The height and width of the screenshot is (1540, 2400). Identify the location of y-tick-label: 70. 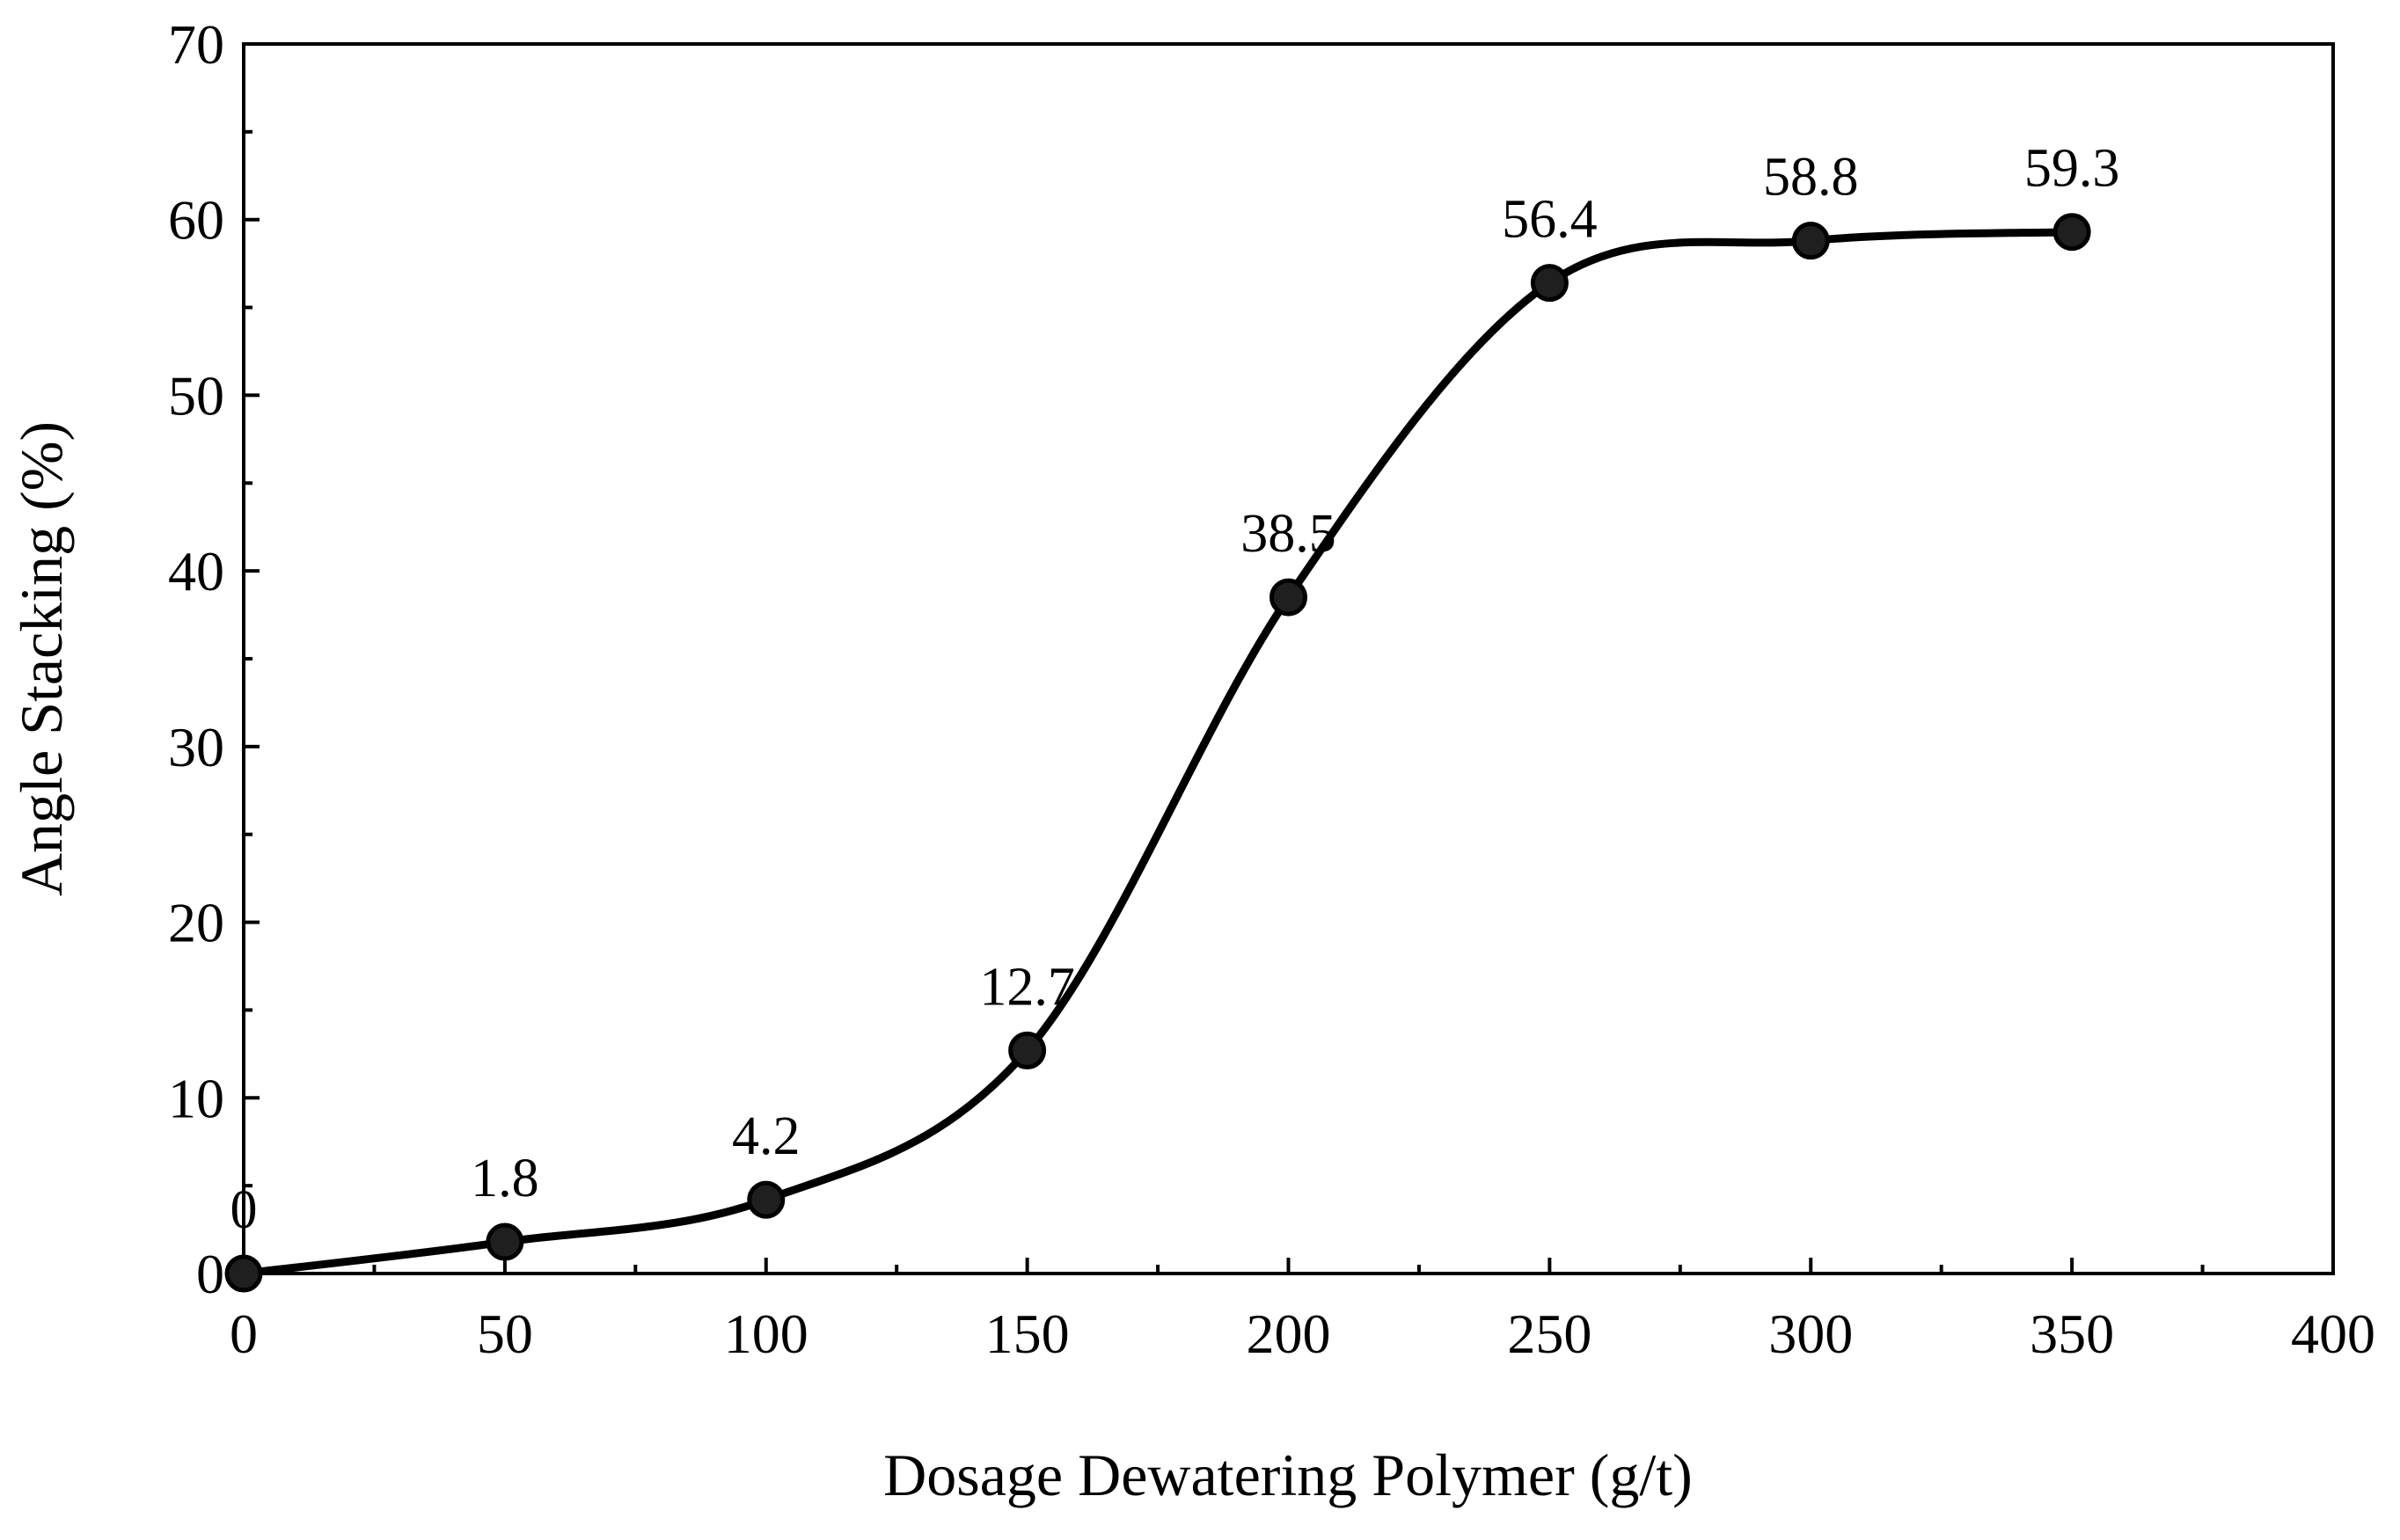
(196, 44).